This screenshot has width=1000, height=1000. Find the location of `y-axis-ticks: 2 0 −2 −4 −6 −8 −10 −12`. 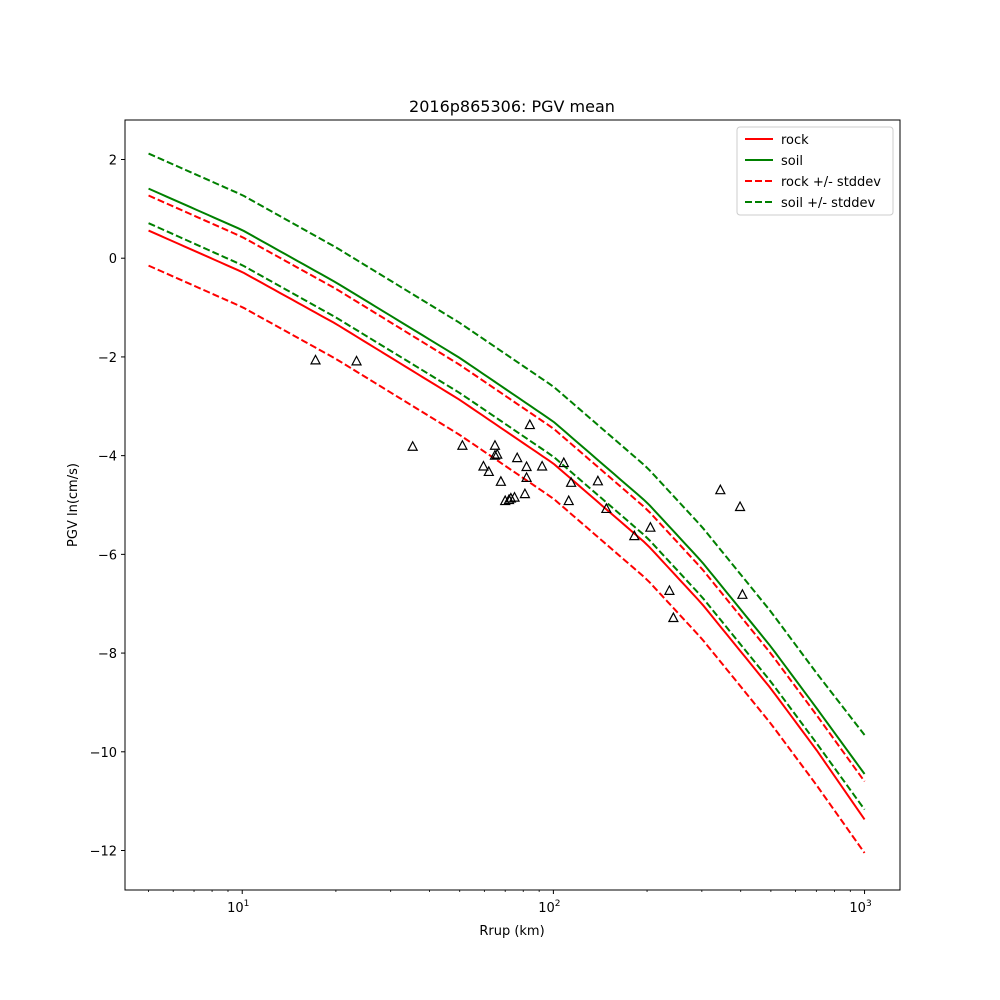

y-axis-ticks: 2 0 −2 −4 −6 −8 −10 −12 is located at coordinates (107, 506).